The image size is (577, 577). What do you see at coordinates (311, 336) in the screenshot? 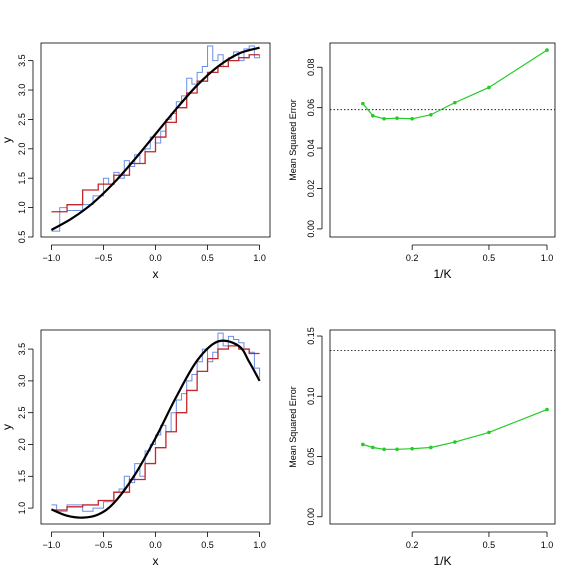
I see `y-tick-label: 0.15` at bounding box center [311, 336].